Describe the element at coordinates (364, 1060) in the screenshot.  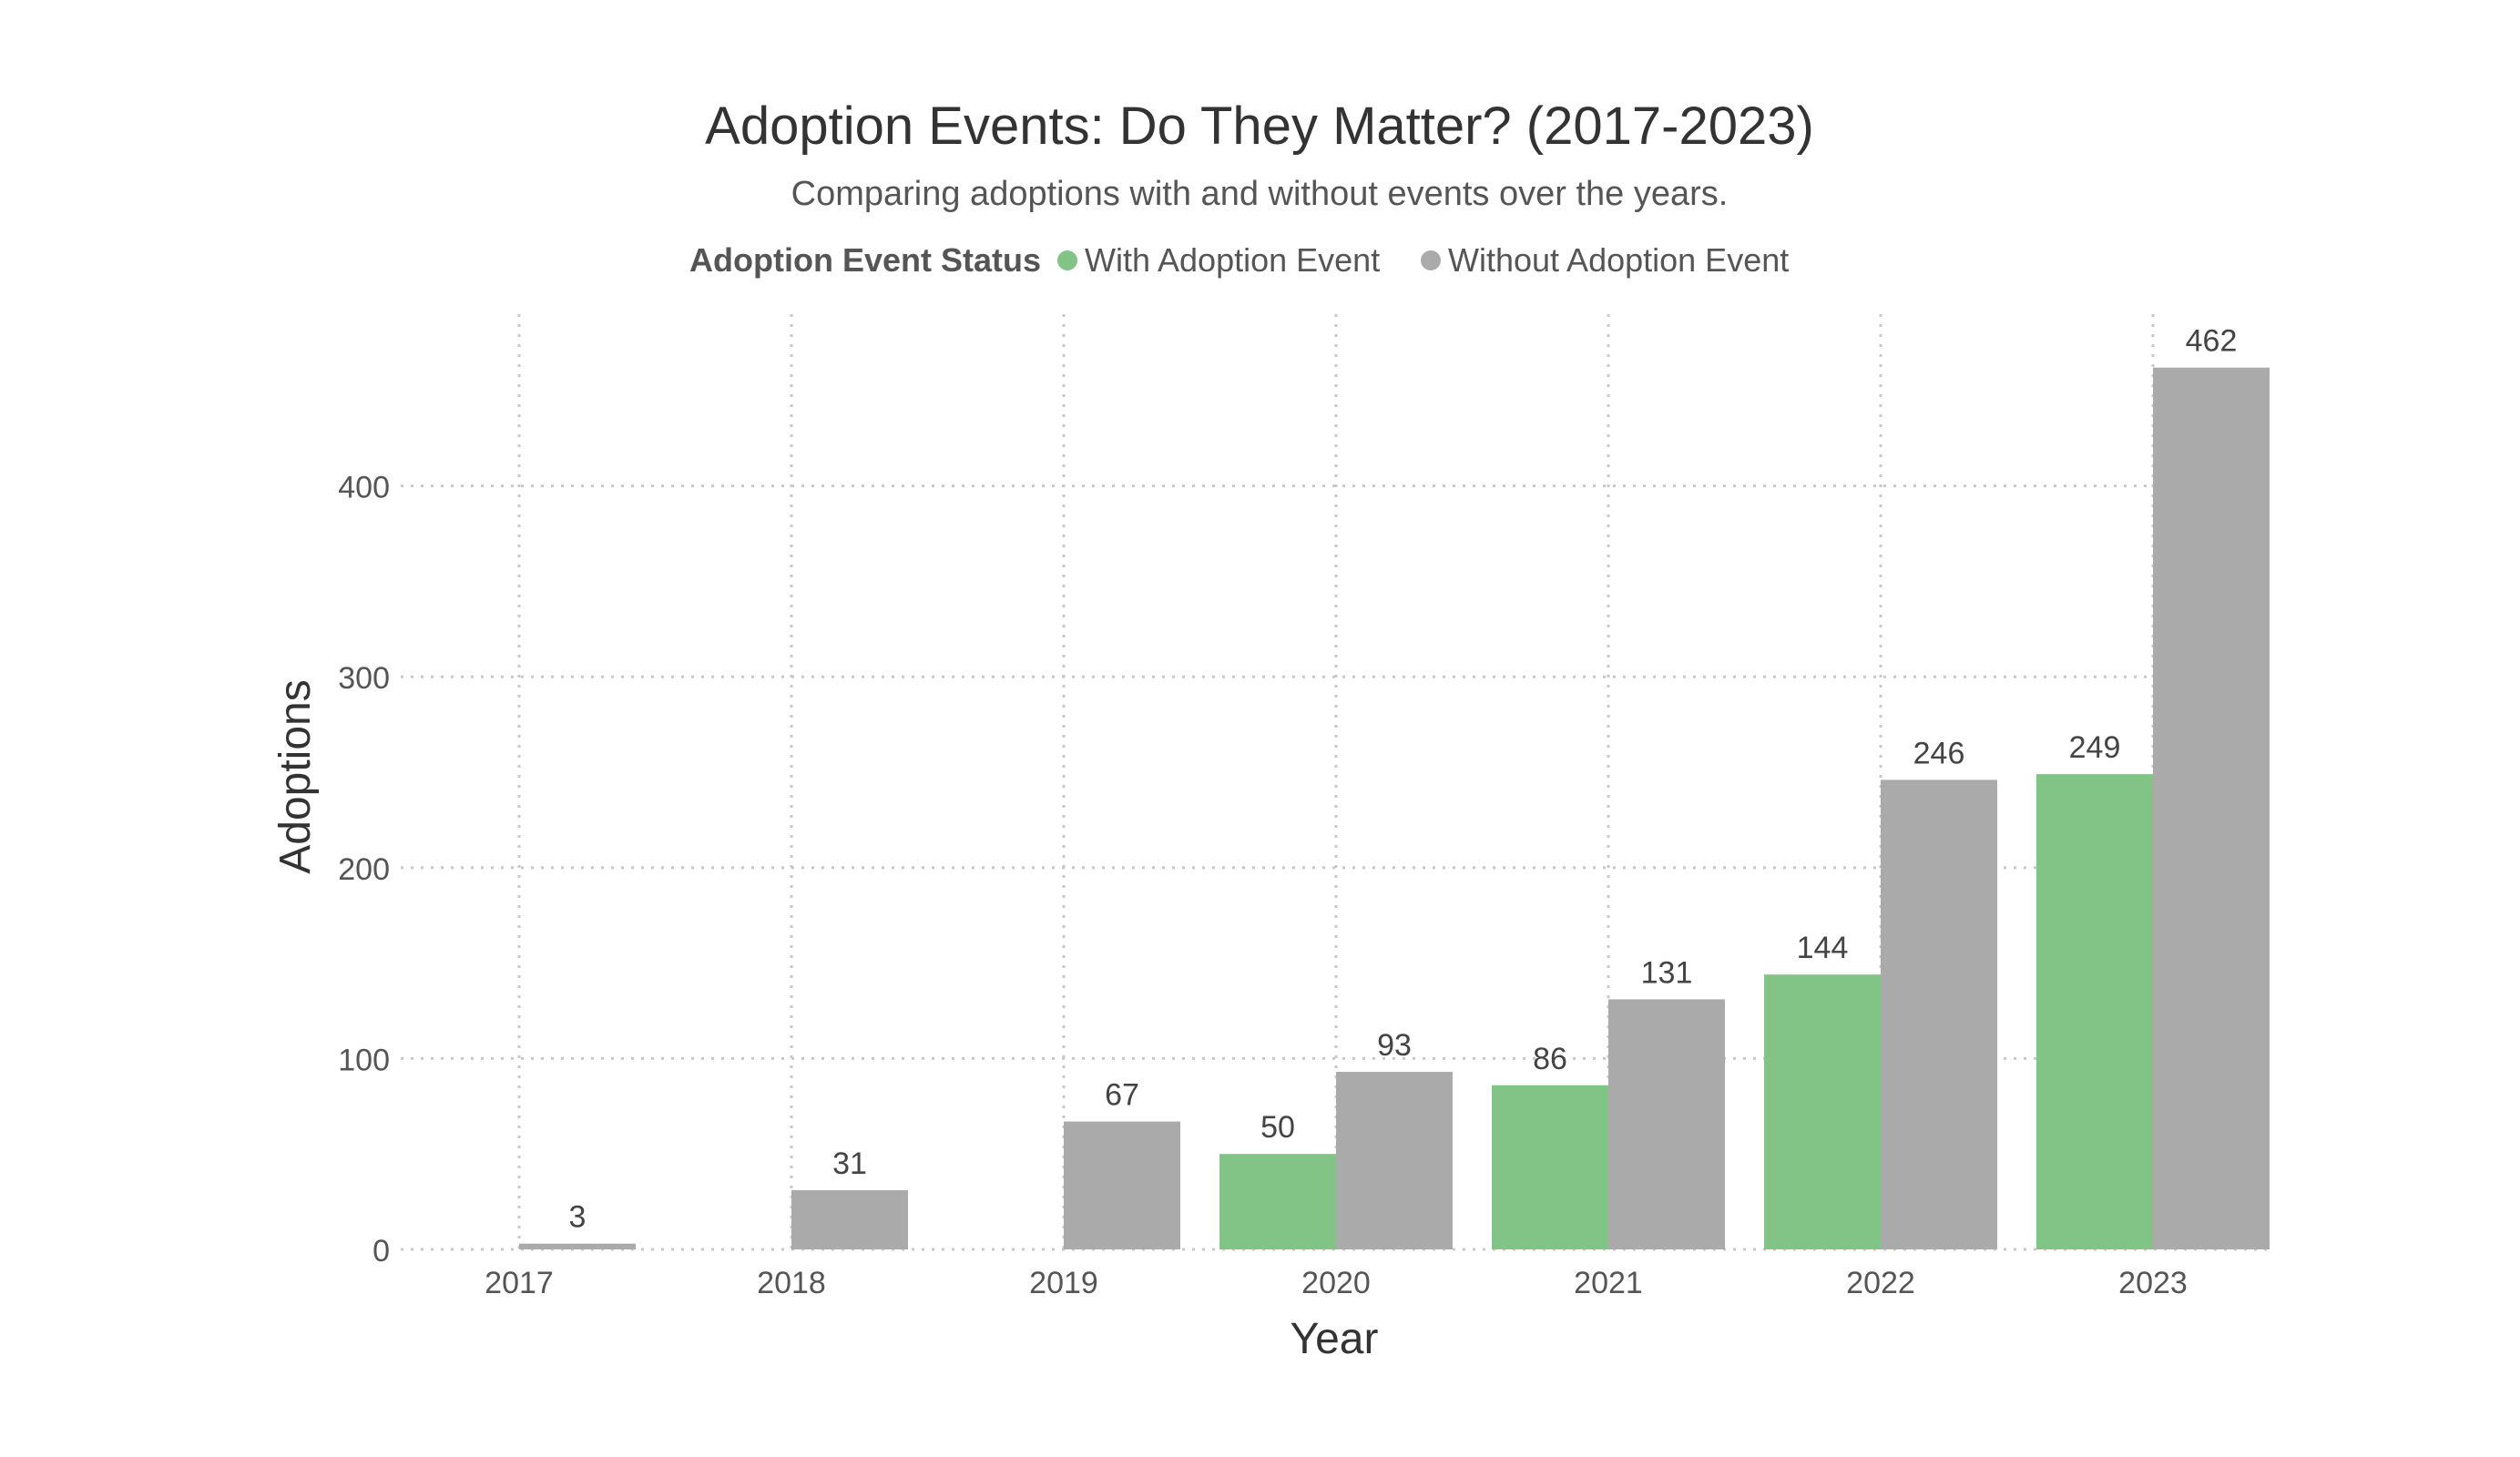
I see `y-tick-label: 100` at that location.